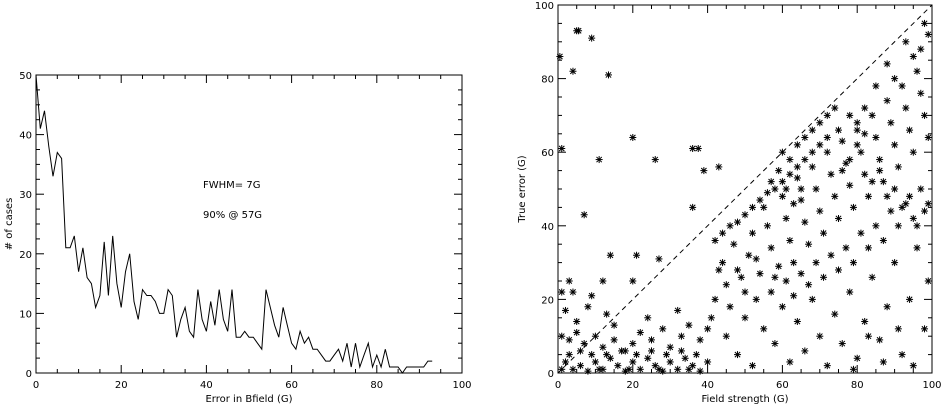 The image size is (942, 407). I want to click on left-y-tick-label: 0, so click(29, 374).